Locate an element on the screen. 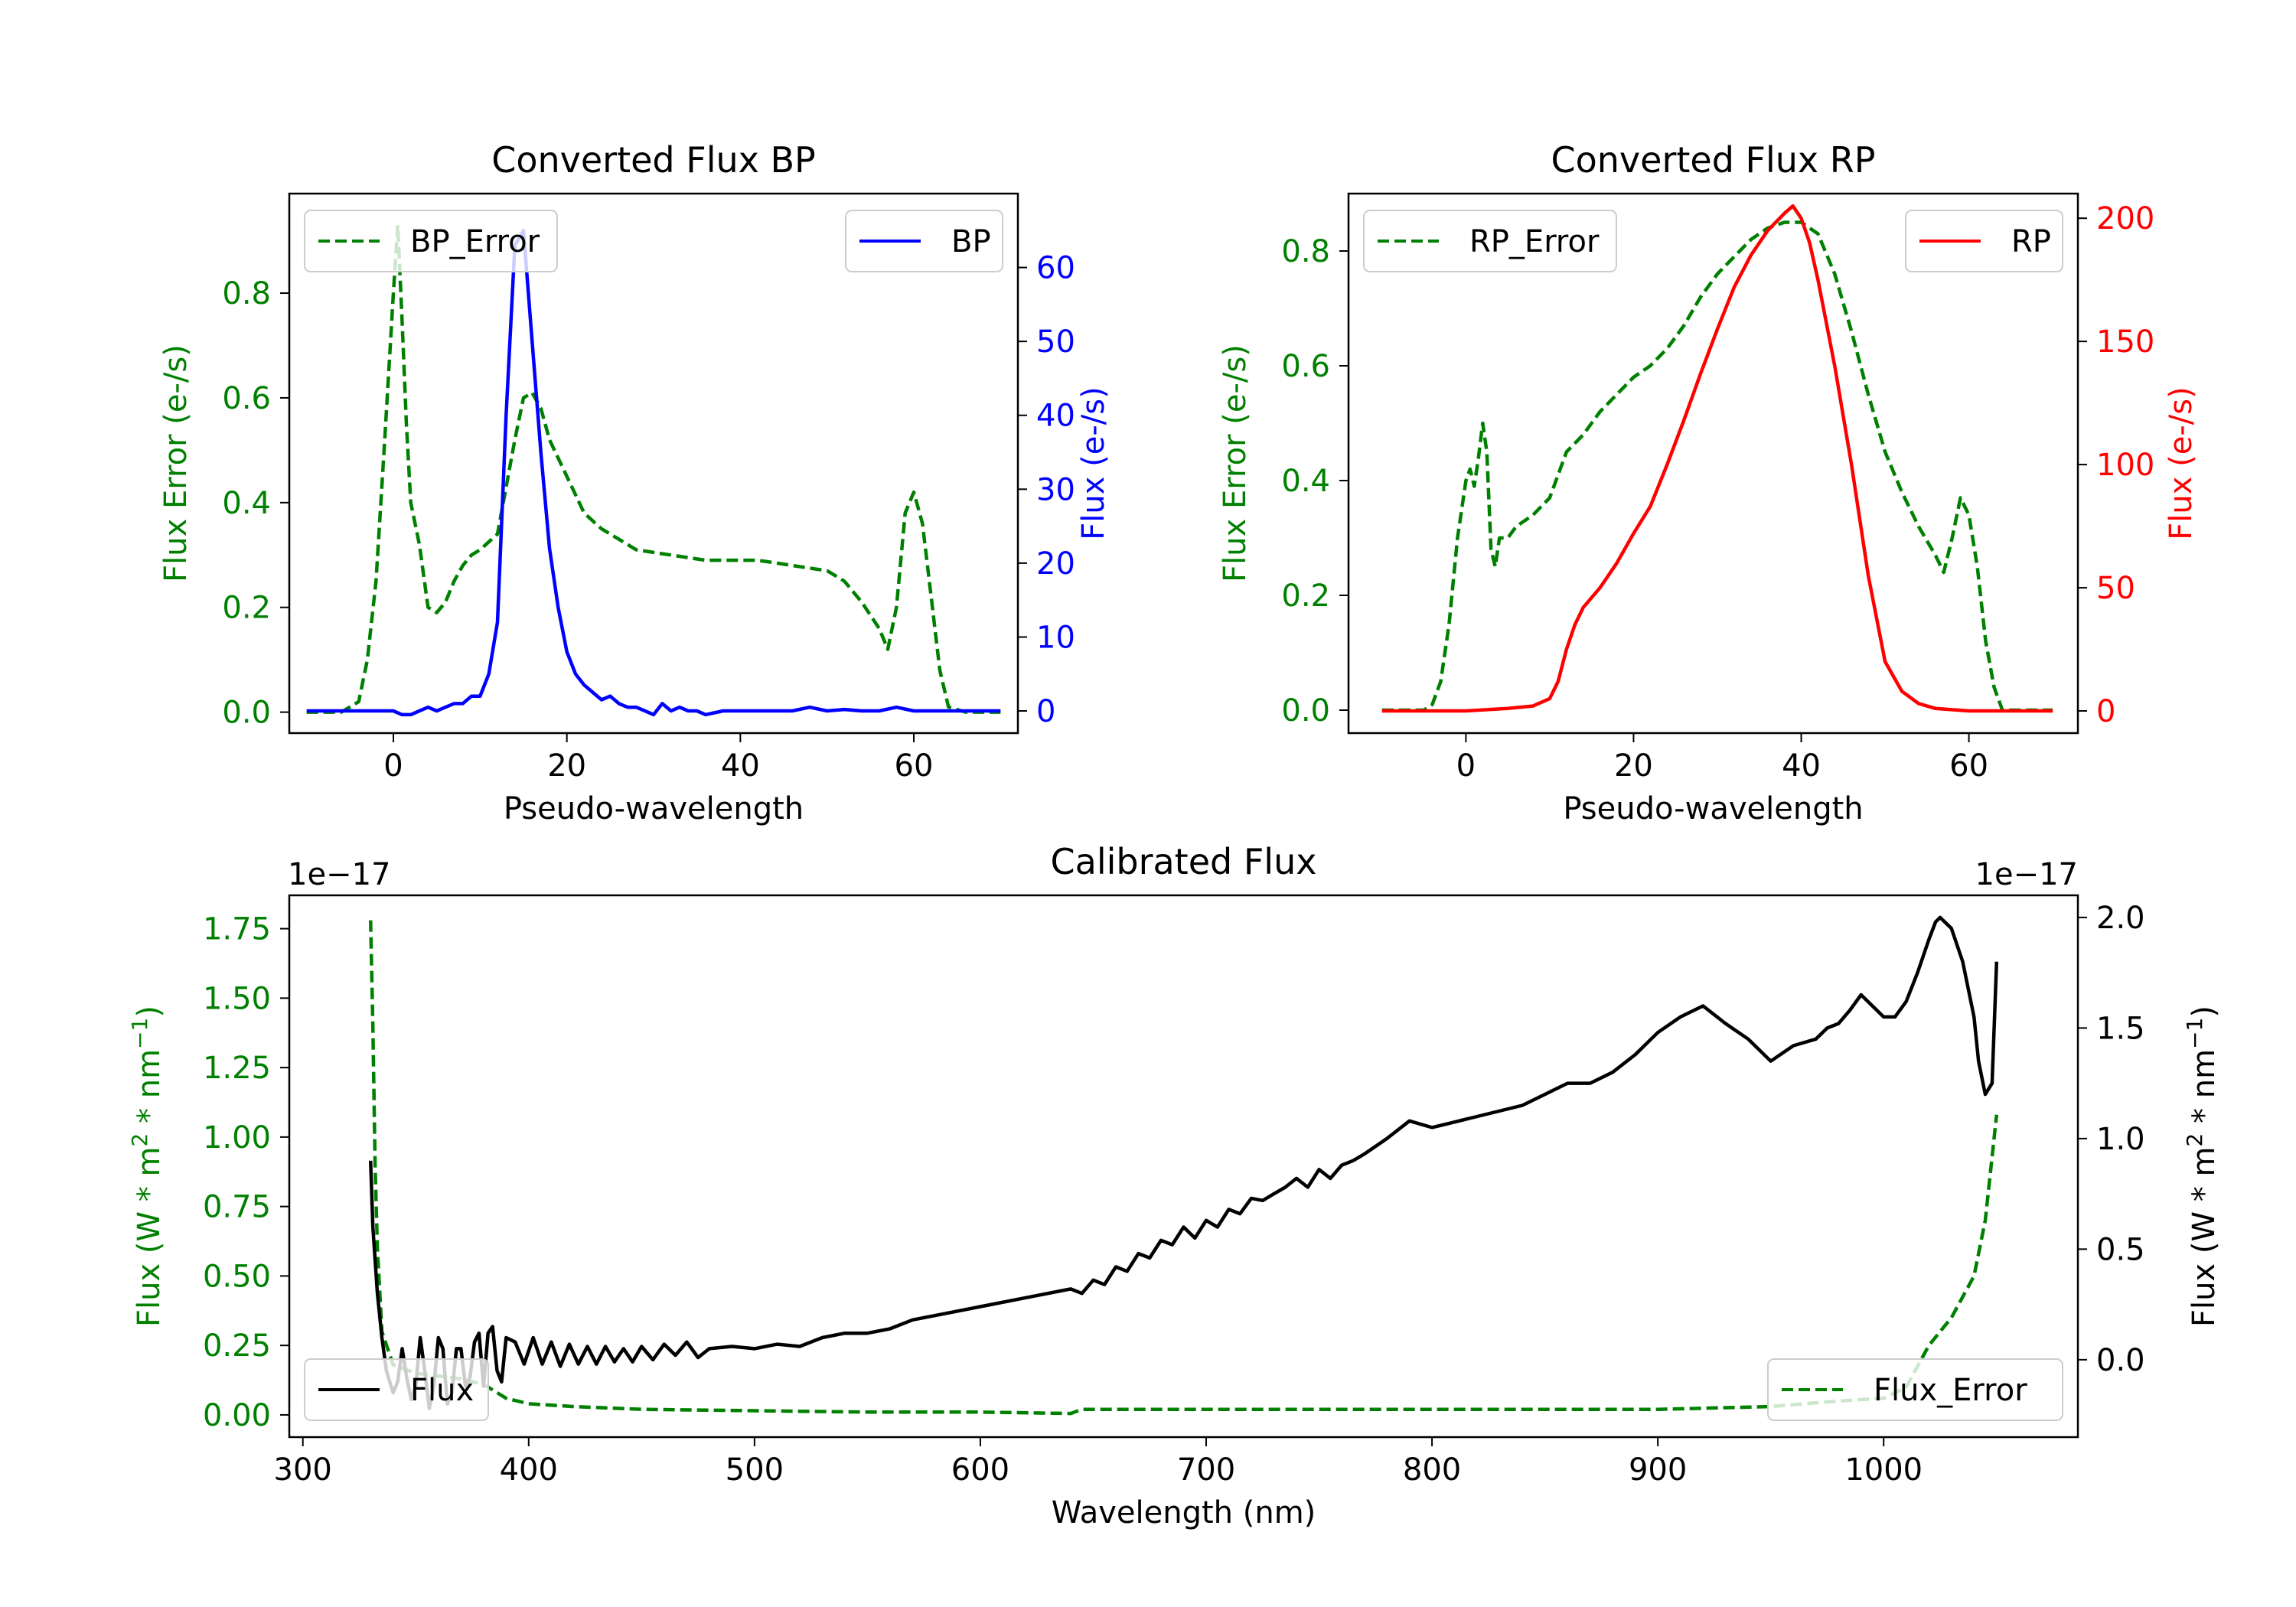 This screenshot has height=1607, width=2296. y-right-tick-label: 150 is located at coordinates (2125, 342).